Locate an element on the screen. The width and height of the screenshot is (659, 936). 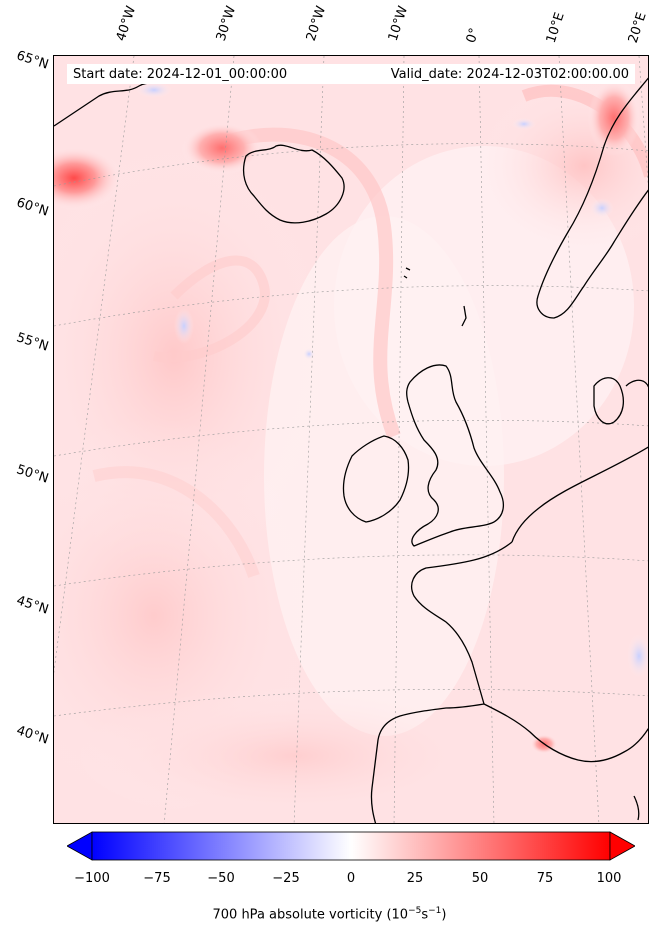
lon-label-10w: 10°W is located at coordinates (398, 23).